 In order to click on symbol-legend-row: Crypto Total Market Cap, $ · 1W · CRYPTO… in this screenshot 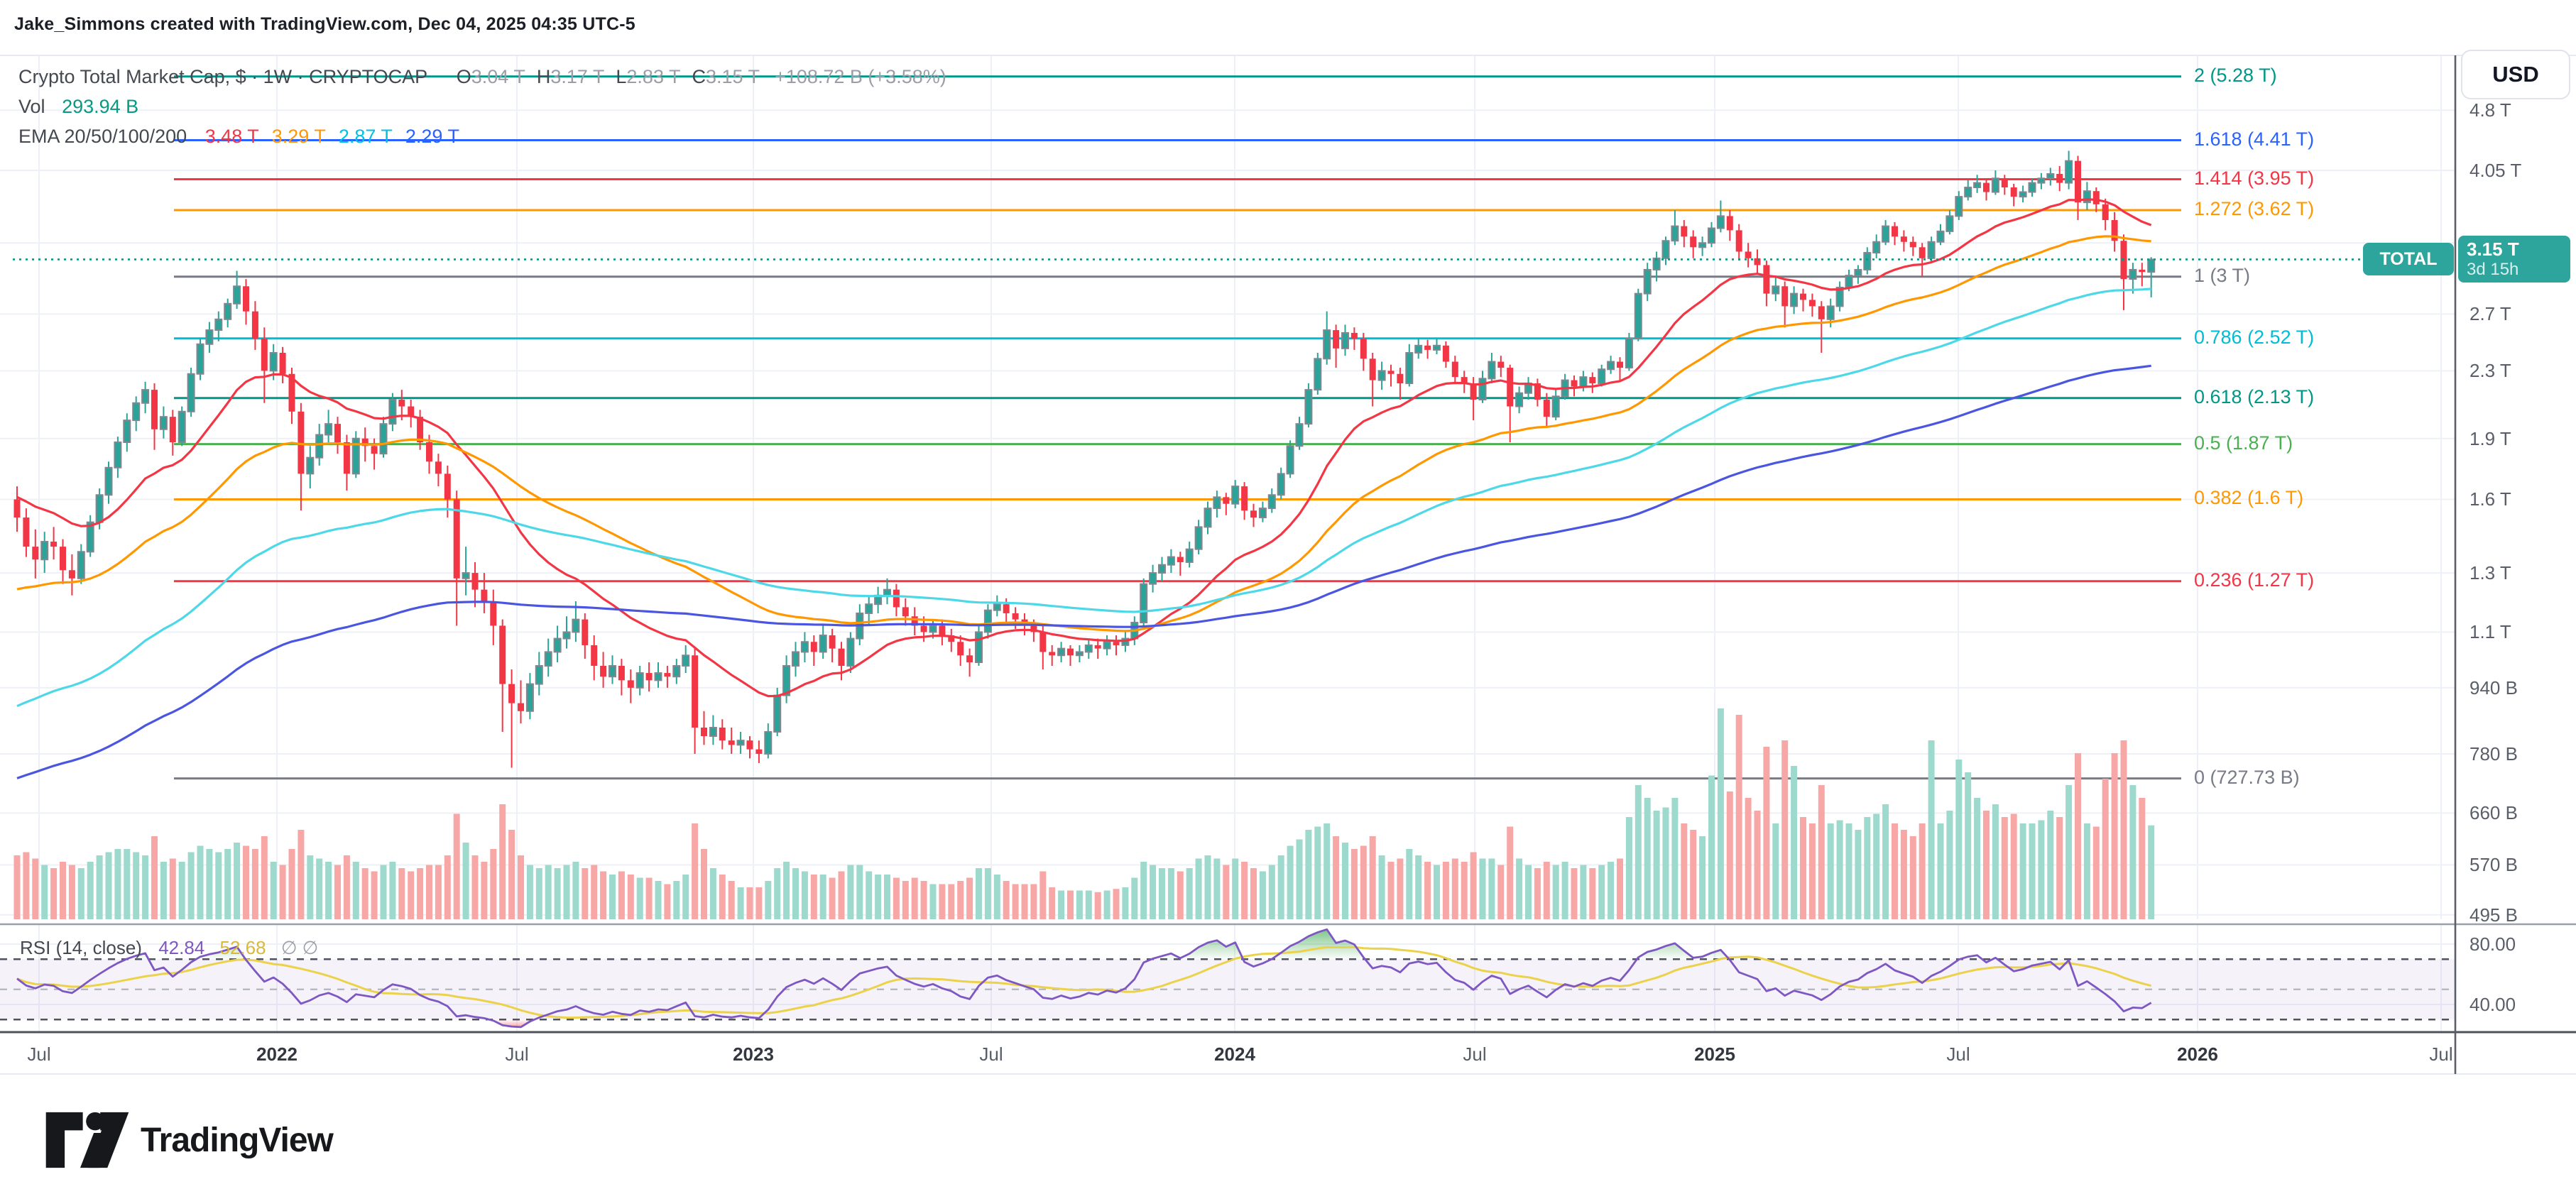, I will do `click(482, 80)`.